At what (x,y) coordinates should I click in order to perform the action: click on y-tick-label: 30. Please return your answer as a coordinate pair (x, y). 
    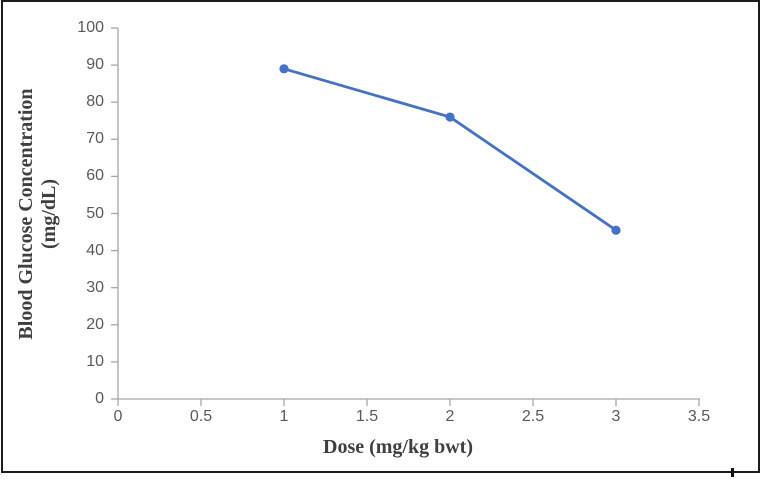
    Looking at the image, I should click on (95, 287).